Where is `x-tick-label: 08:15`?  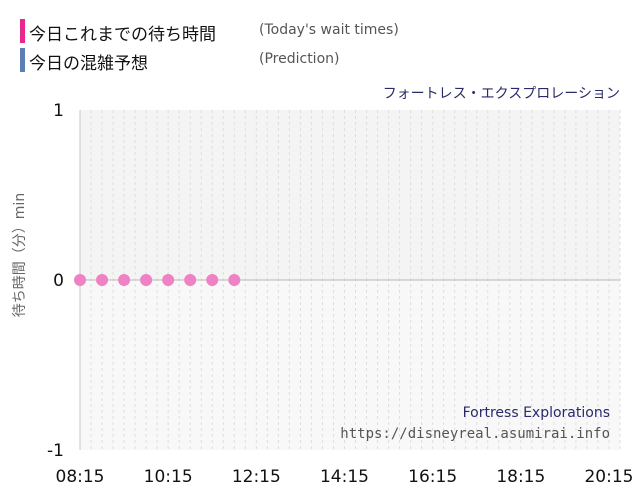
x-tick-label: 08:15 is located at coordinates (80, 477).